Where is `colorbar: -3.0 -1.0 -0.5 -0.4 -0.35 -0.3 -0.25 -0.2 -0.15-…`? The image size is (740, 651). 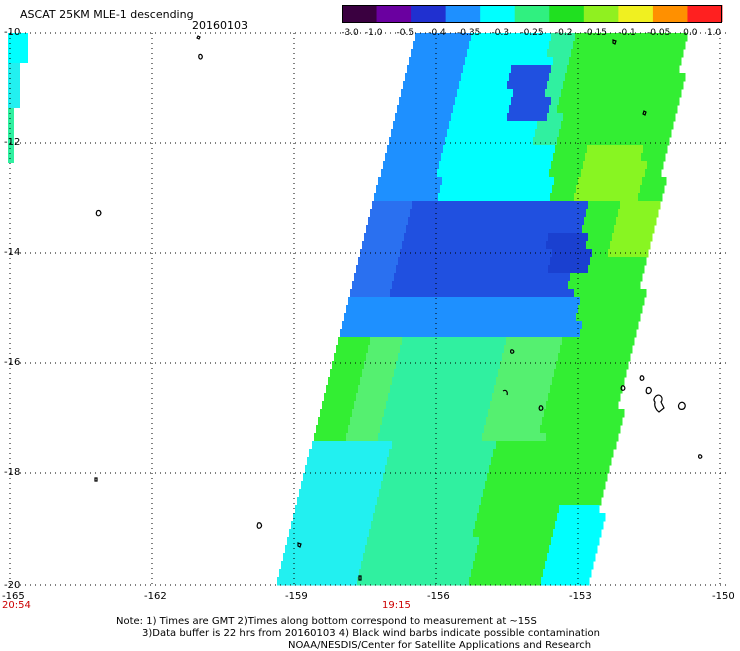 colorbar: -3.0 -1.0 -0.5 -0.4 -0.35 -0.3 -0.25 -0.2 -0.15-… is located at coordinates (532, 21).